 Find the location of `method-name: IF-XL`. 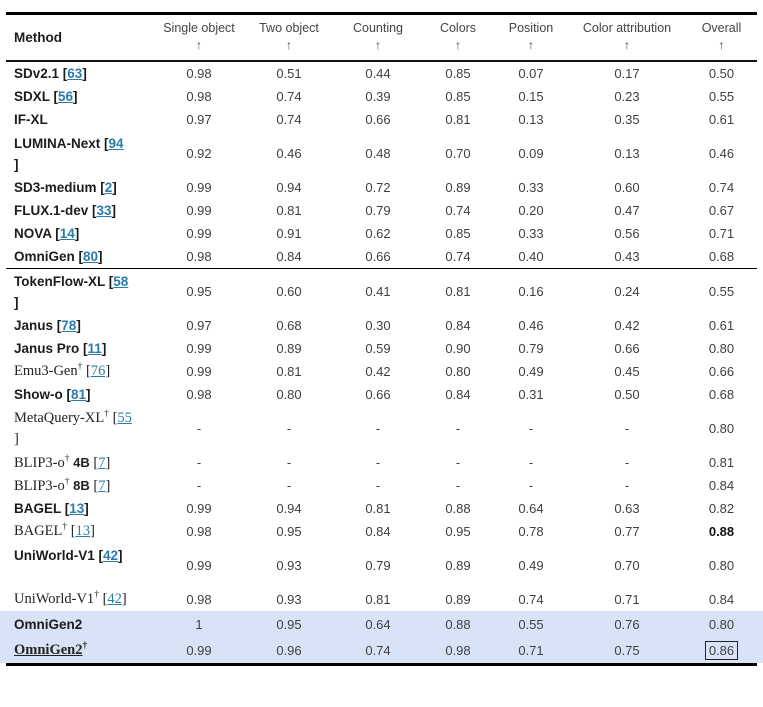

method-name: IF-XL is located at coordinates (31, 119).